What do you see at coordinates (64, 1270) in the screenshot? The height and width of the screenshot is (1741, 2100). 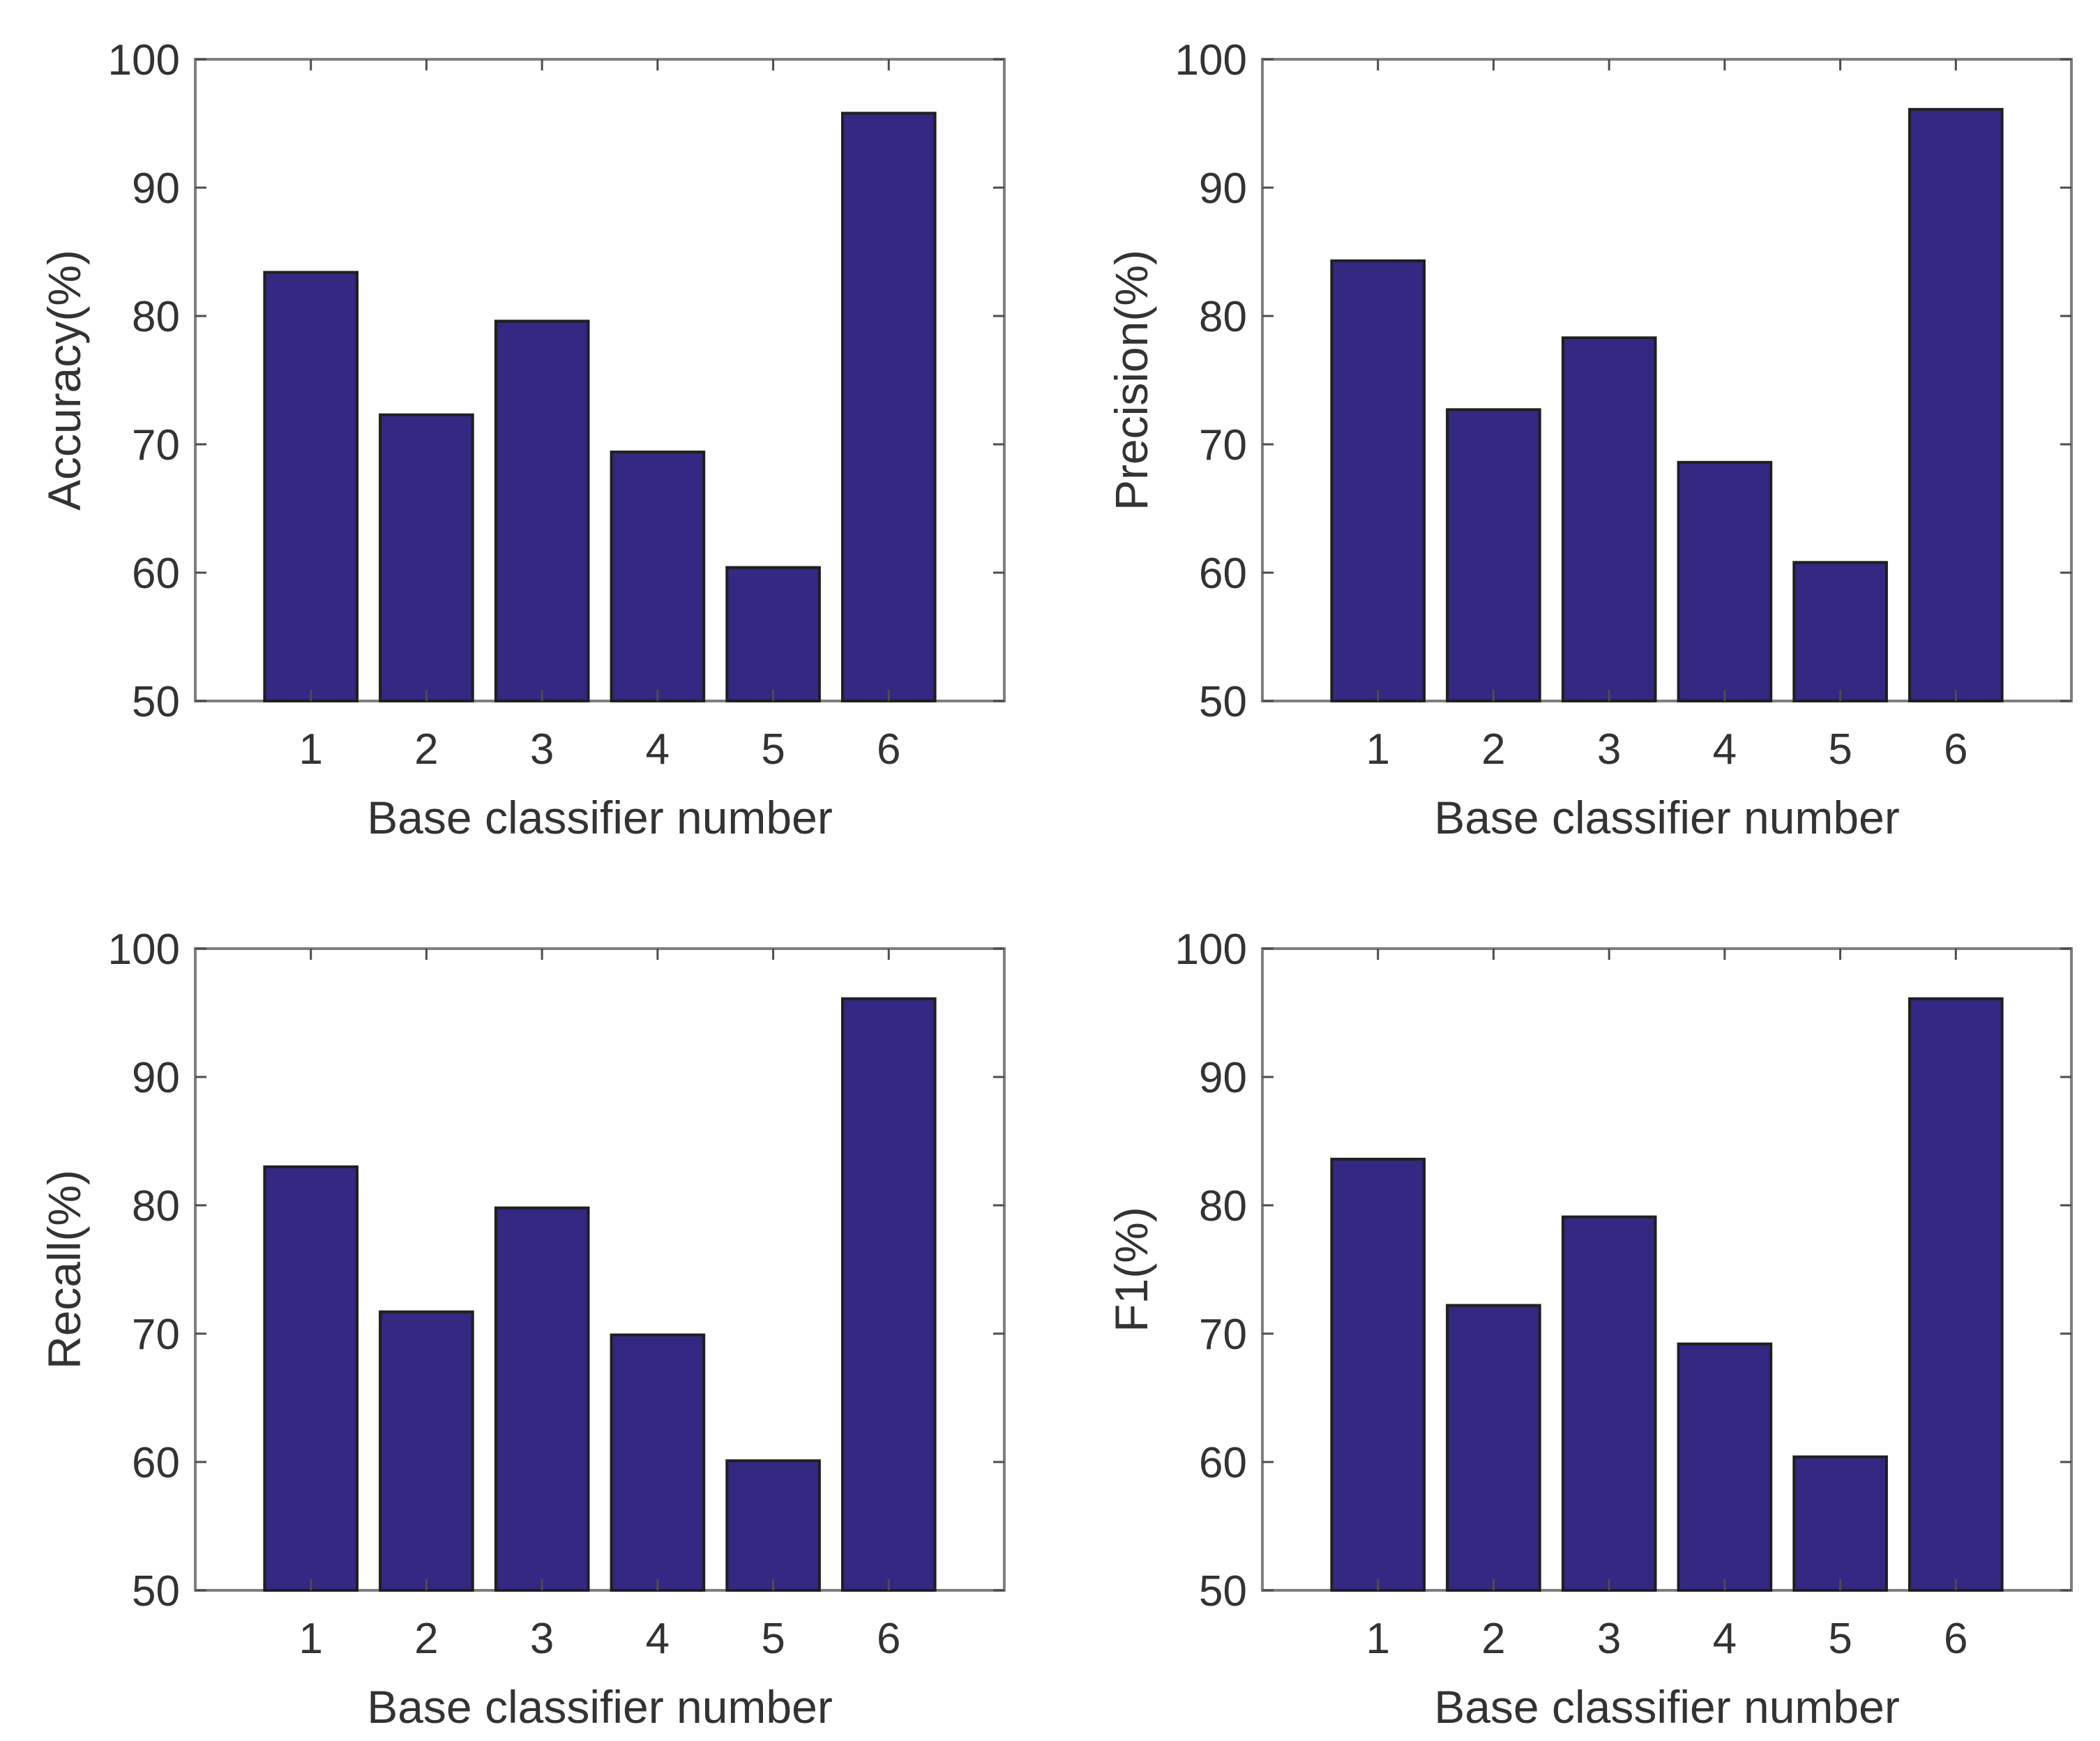 I see `y-axis-label: Recall(%)` at bounding box center [64, 1270].